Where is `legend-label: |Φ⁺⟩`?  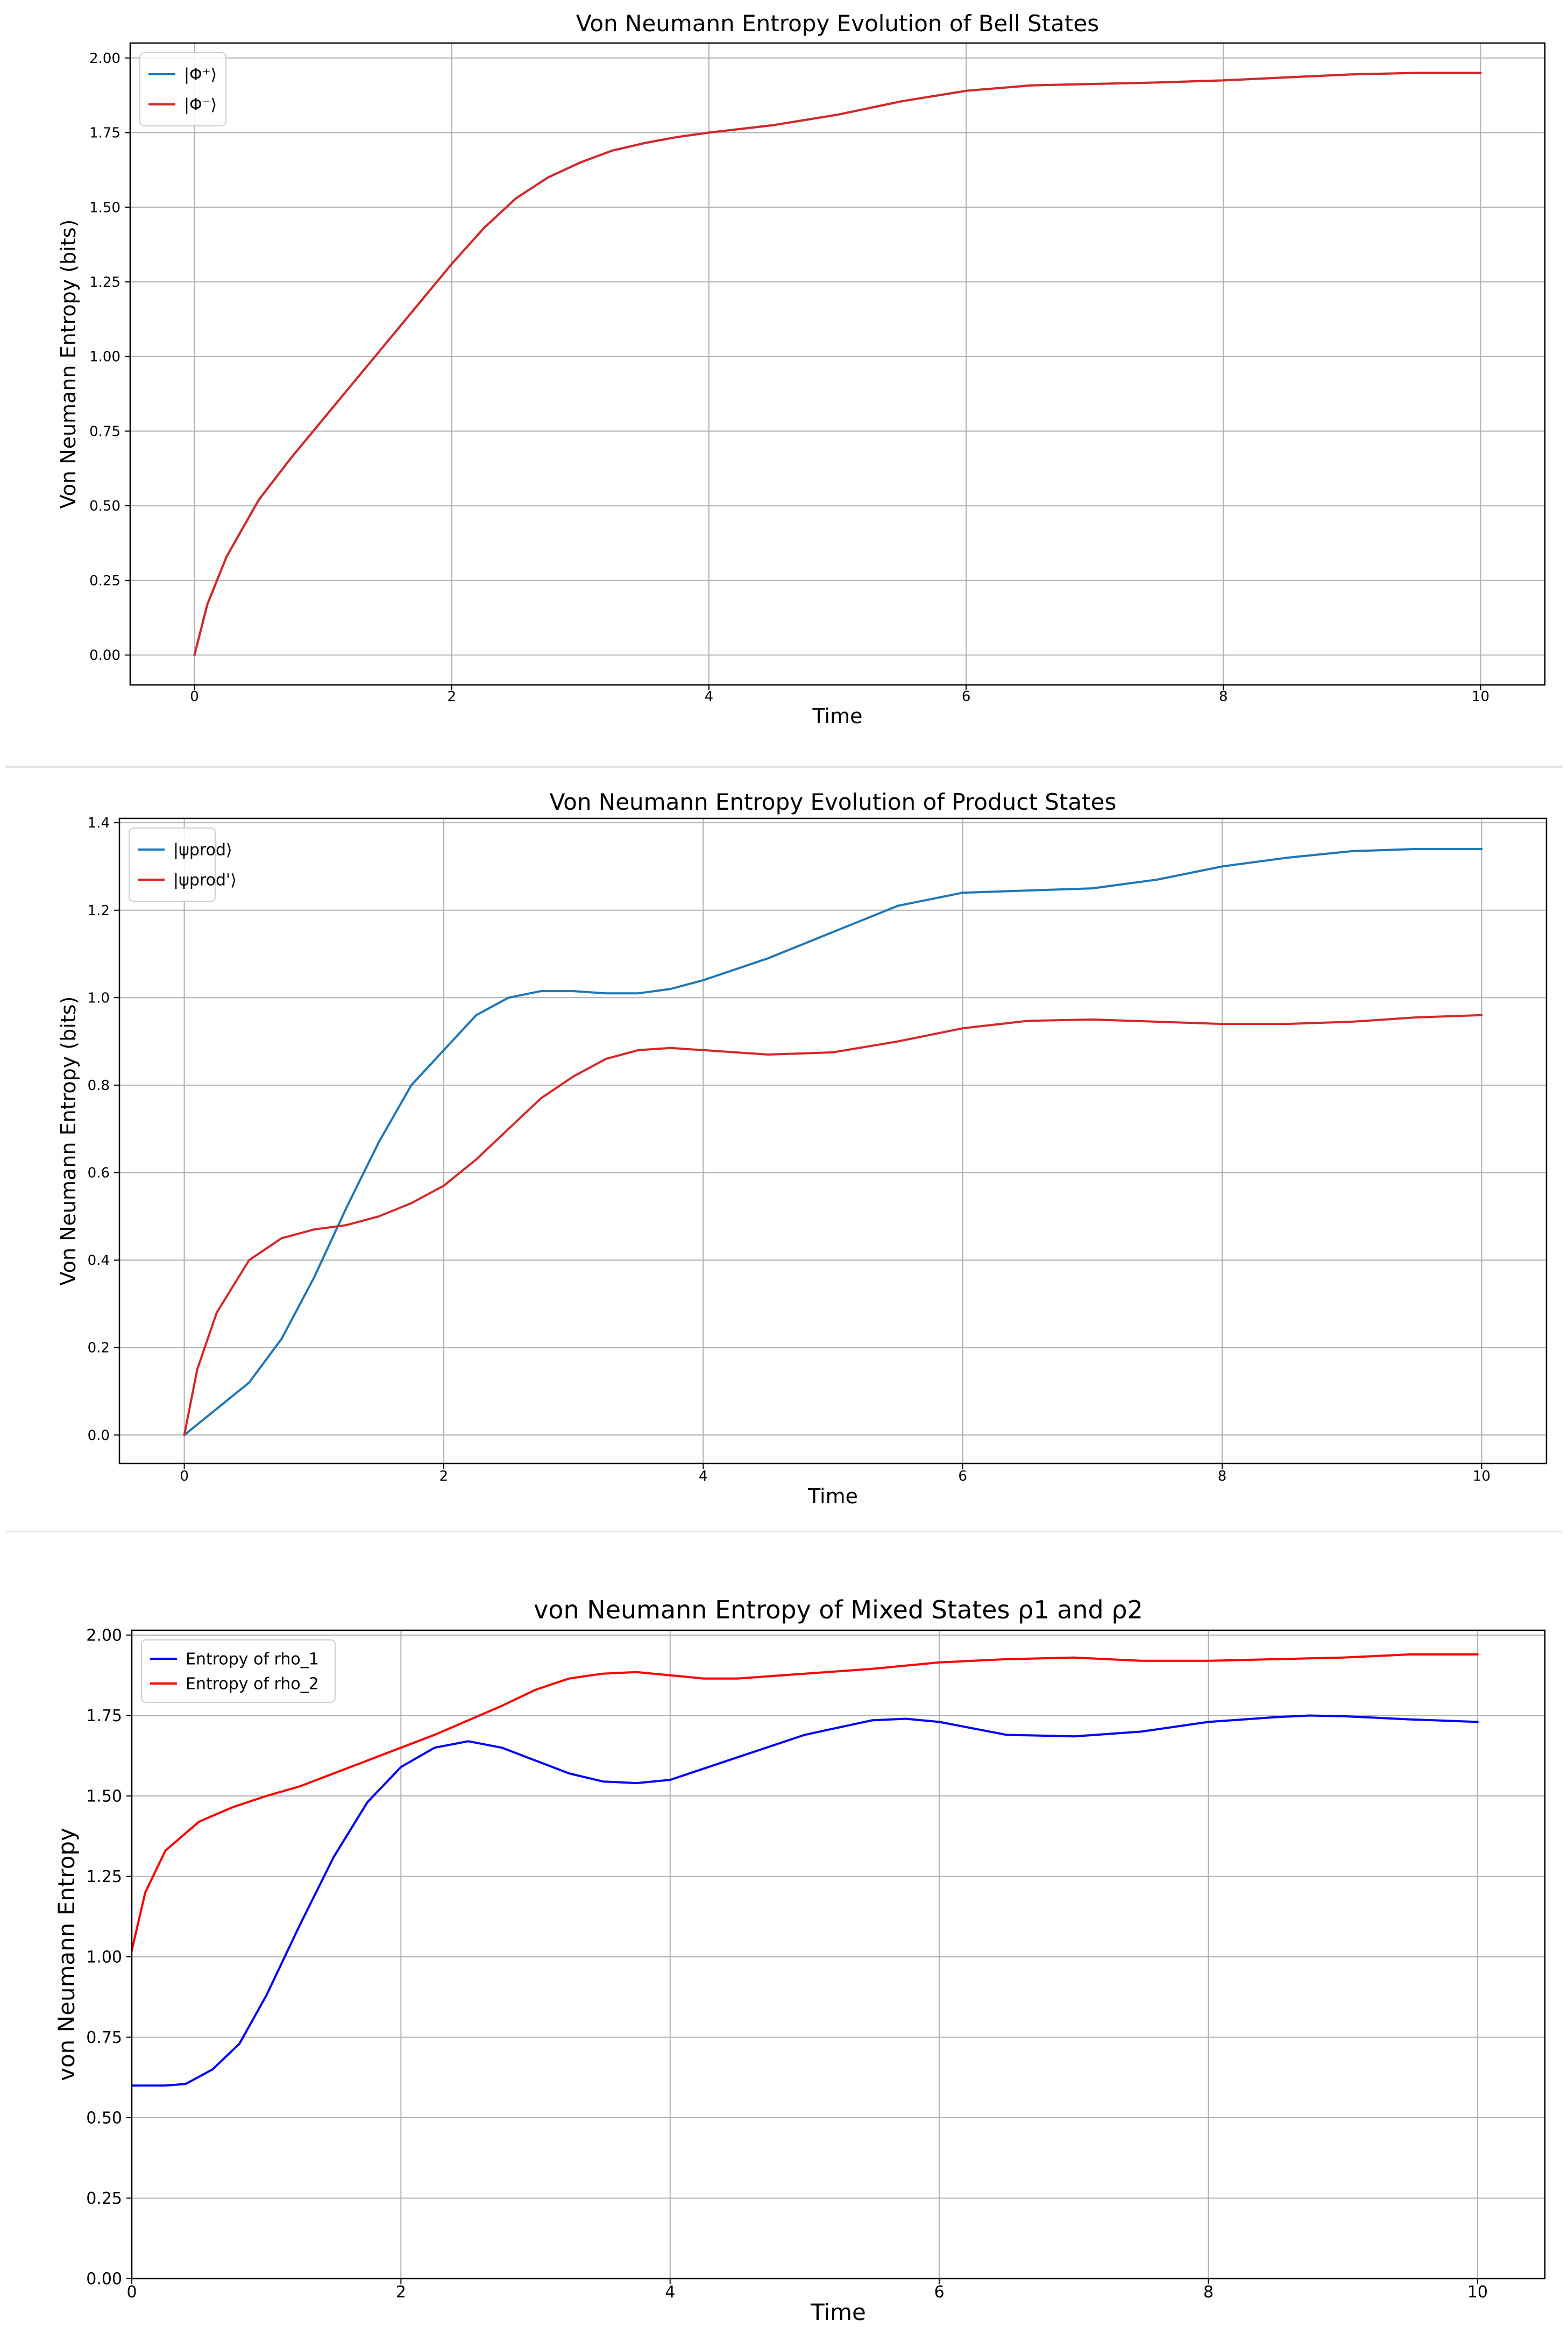 legend-label: |Φ⁺⟩ is located at coordinates (200, 75).